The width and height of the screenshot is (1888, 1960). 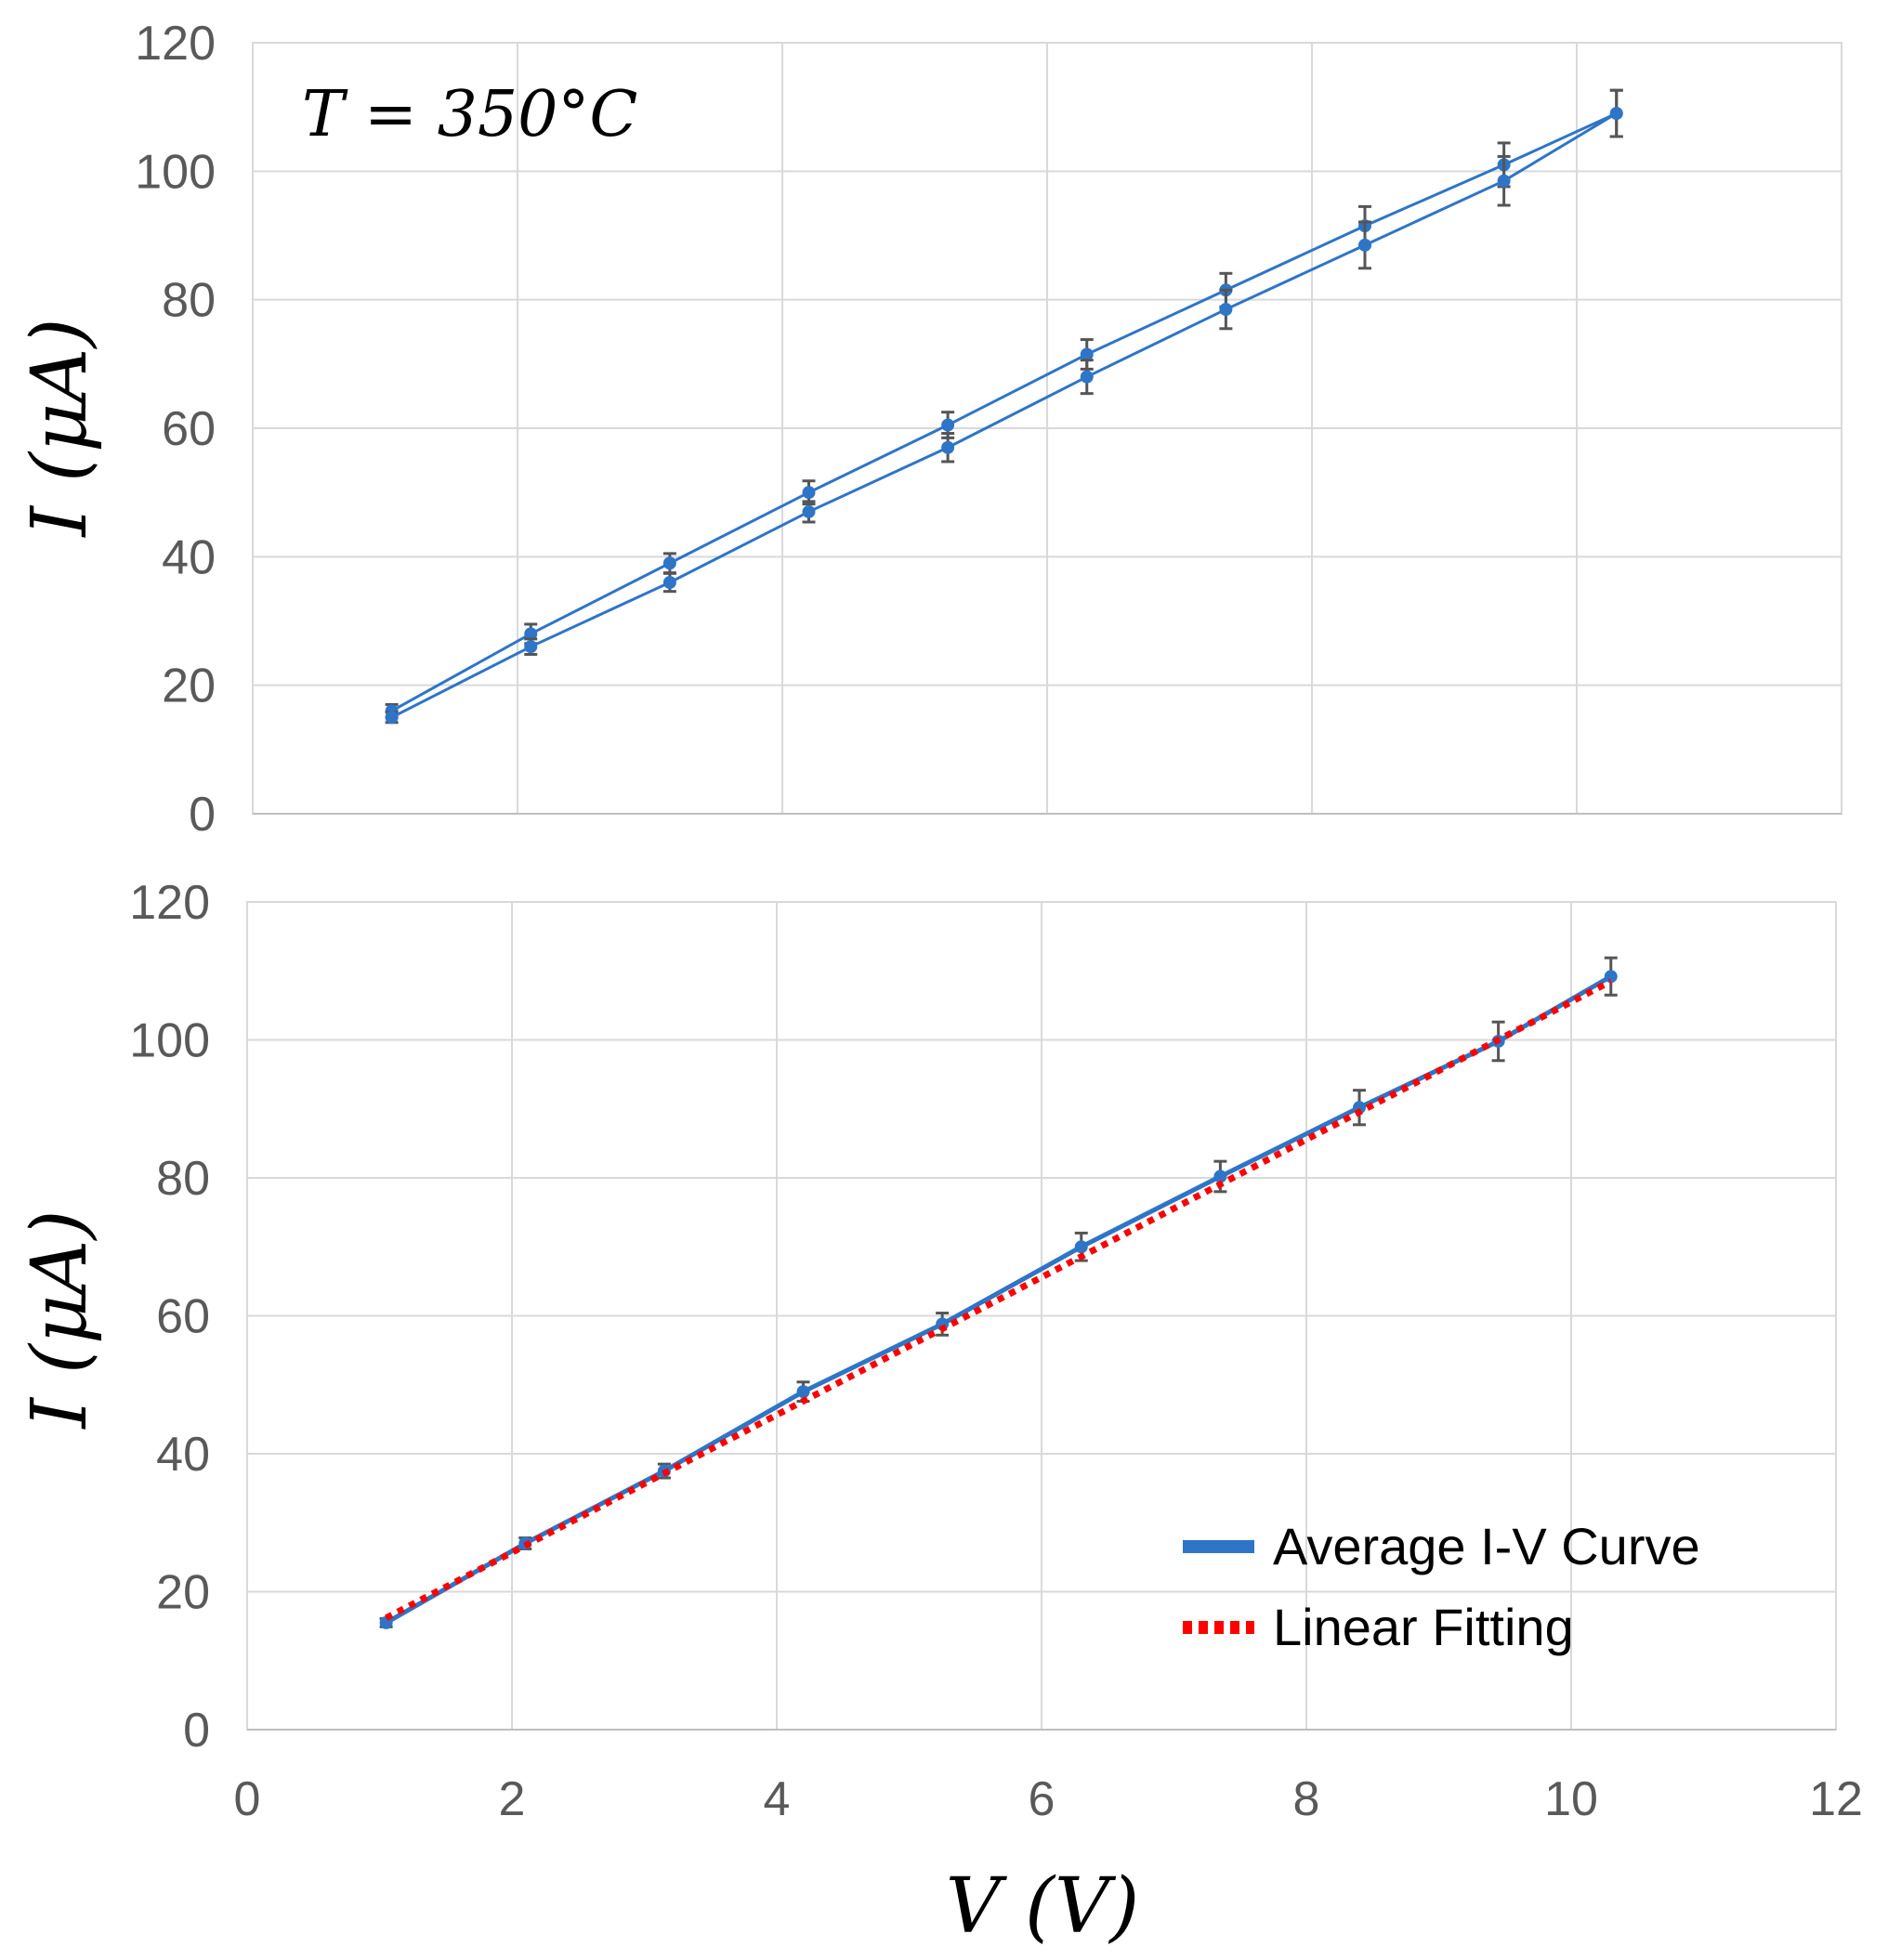 I want to click on top-y-tick-labels: 0 20 40 60 80 100 120, so click(x=175, y=429).